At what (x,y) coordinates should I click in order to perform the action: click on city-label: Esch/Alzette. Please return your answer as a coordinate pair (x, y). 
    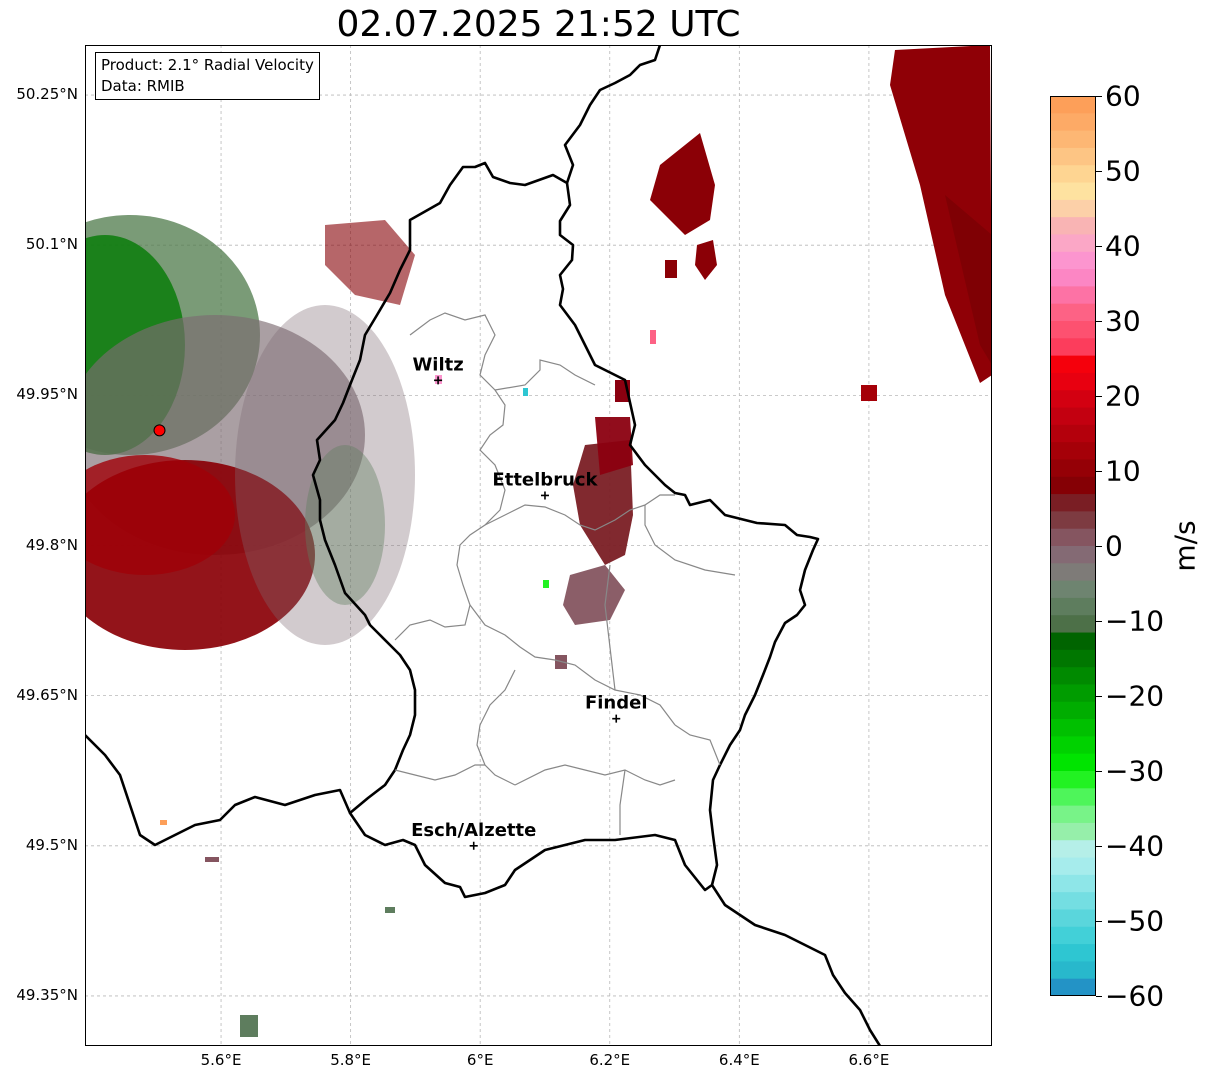
    Looking at the image, I should click on (473, 830).